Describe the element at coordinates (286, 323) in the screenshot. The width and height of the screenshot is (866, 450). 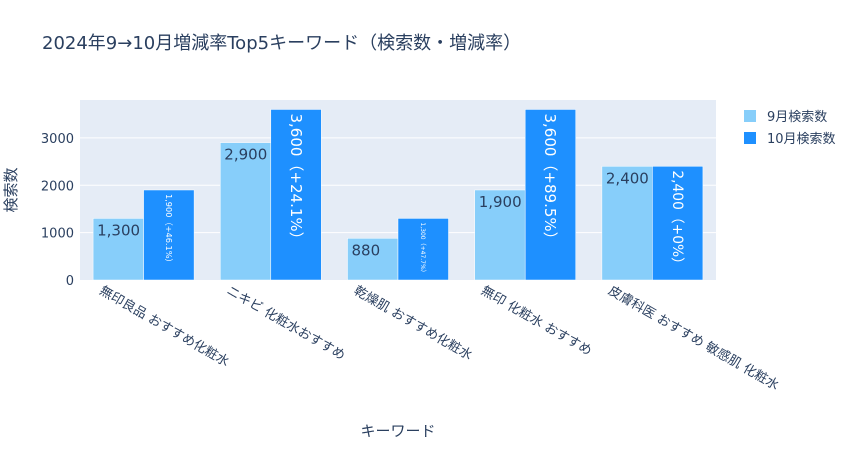
I see `x-tick-label: ニキビ 化粧水おすすめ` at that location.